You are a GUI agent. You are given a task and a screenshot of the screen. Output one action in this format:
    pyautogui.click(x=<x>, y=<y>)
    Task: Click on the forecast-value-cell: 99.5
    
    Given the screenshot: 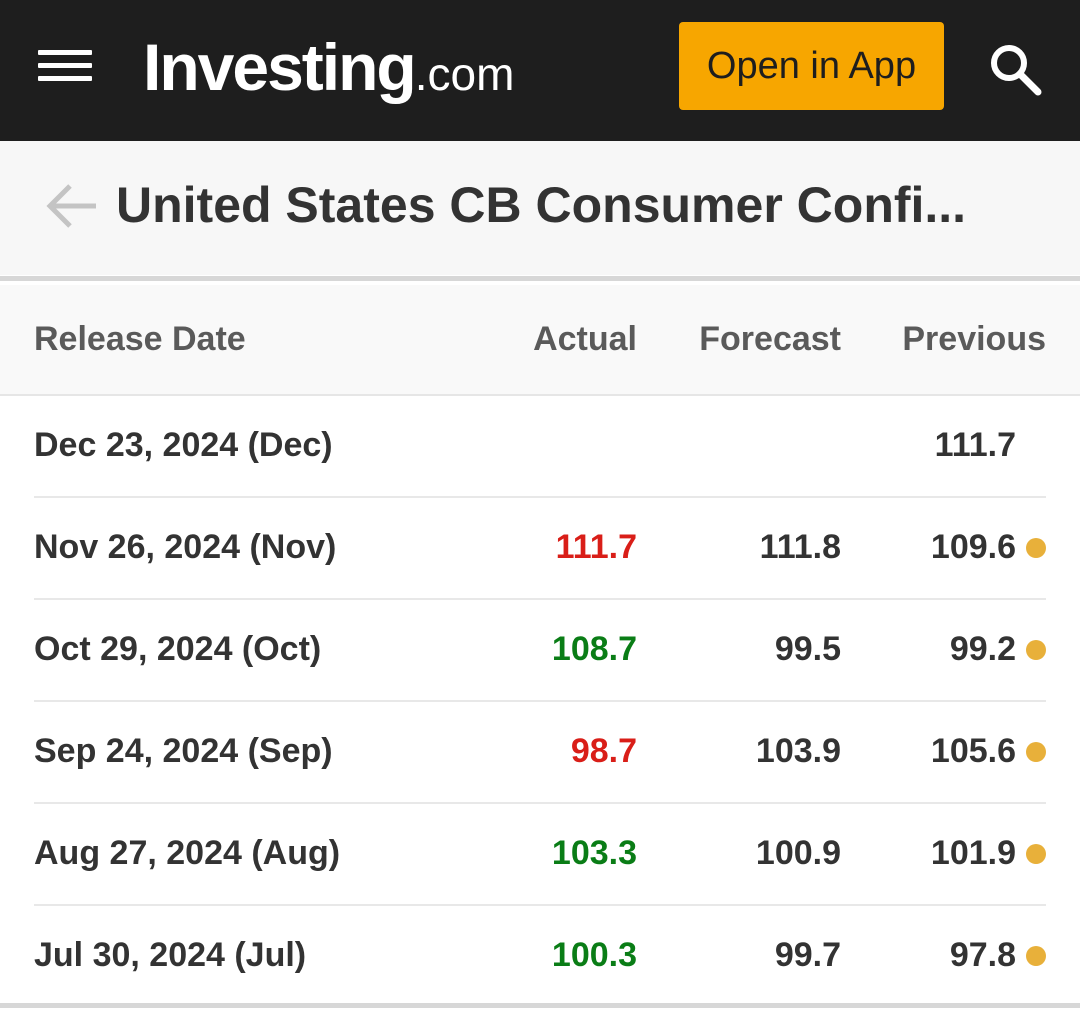 What is the action you would take?
    pyautogui.click(x=807, y=649)
    